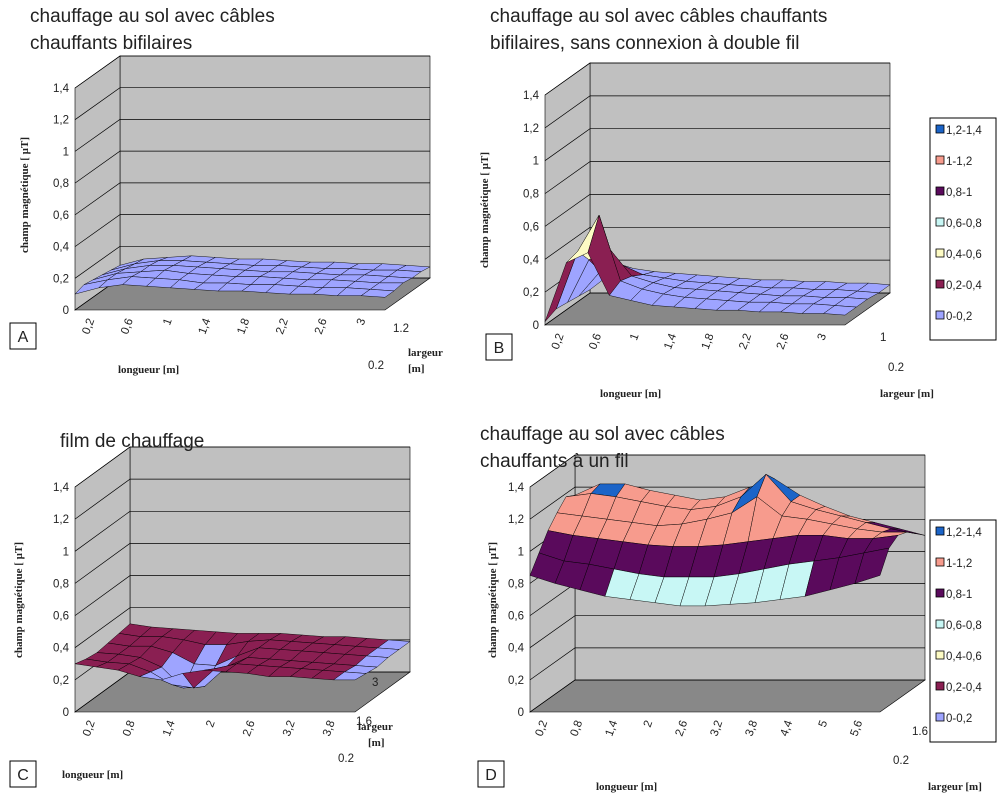 The width and height of the screenshot is (1003, 796). What do you see at coordinates (964, 626) in the screenshot?
I see `legend-label: 0,6-0,8` at bounding box center [964, 626].